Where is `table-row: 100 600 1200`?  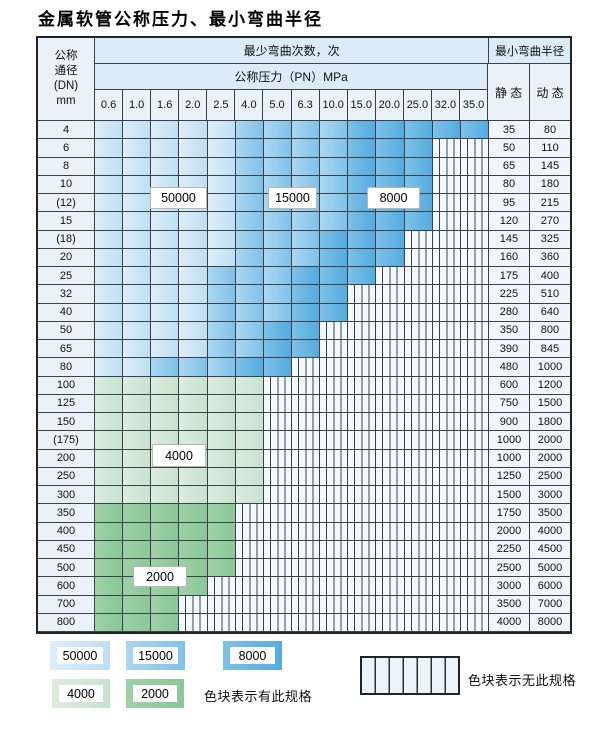
table-row: 100 600 1200 is located at coordinates (304, 385).